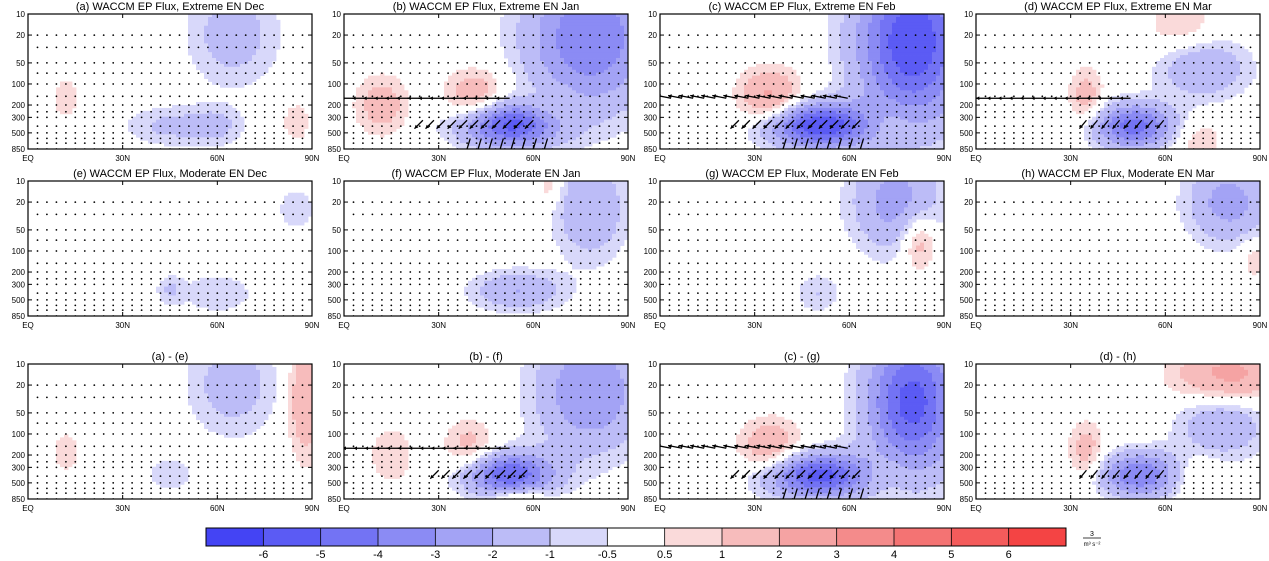  What do you see at coordinates (486, 174) in the screenshot?
I see `panel-title: (f) WACCM EP Flux, Moderate EN Jan` at bounding box center [486, 174].